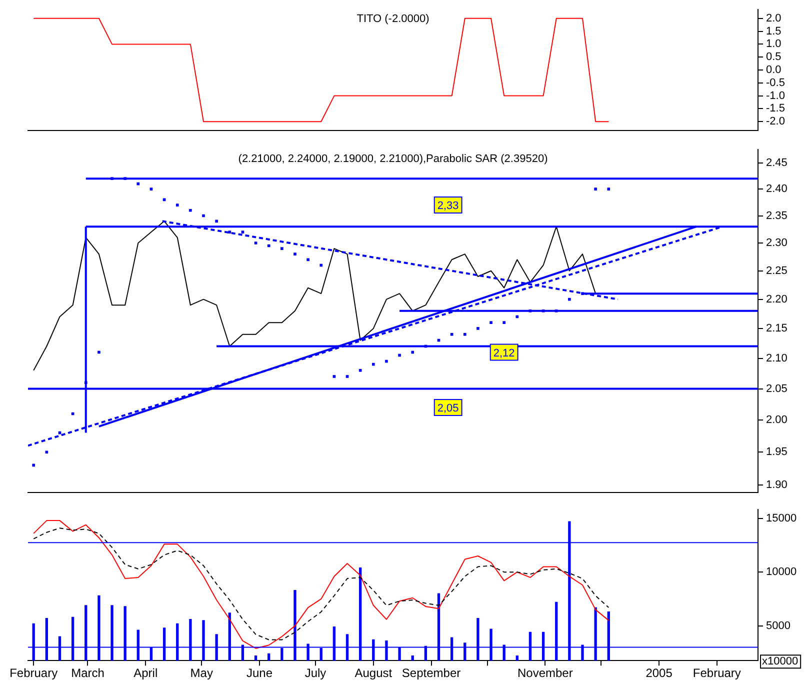 The width and height of the screenshot is (805, 682). I want to click on x-tick-label: November, so click(545, 673).